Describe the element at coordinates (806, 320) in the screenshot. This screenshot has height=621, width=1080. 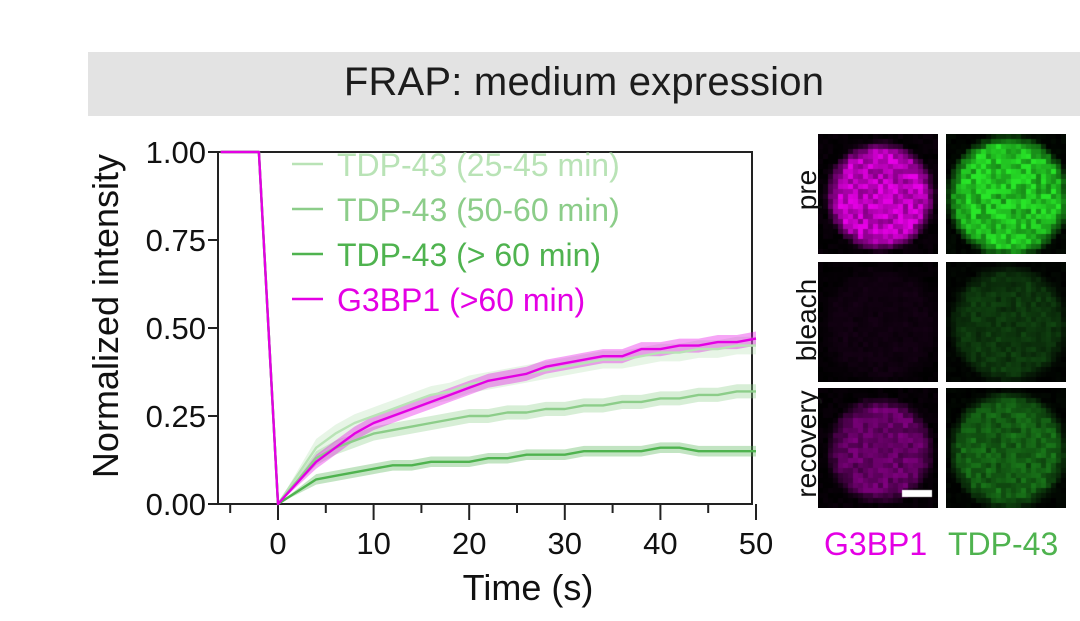
I see `row-label-bleach: bleach` at that location.